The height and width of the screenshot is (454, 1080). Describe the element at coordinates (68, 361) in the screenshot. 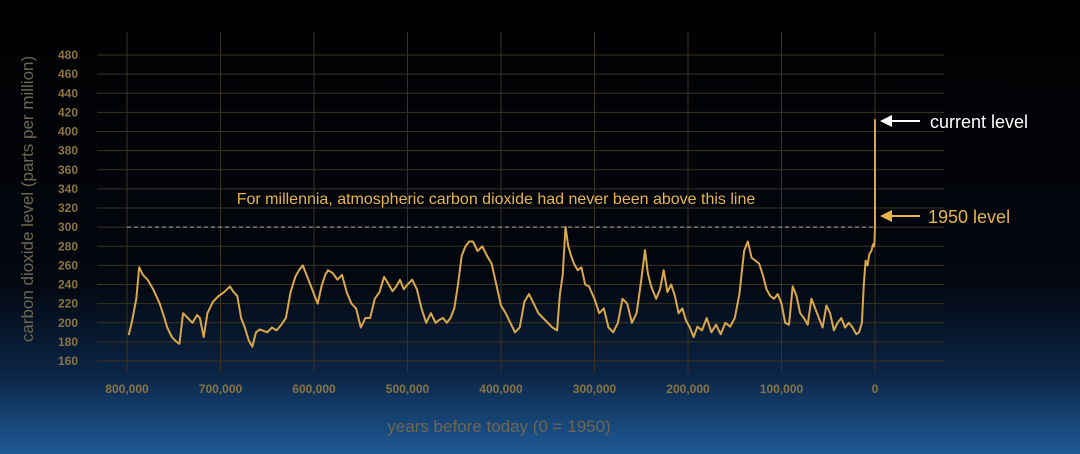

I see `y-tick-label: 160` at that location.